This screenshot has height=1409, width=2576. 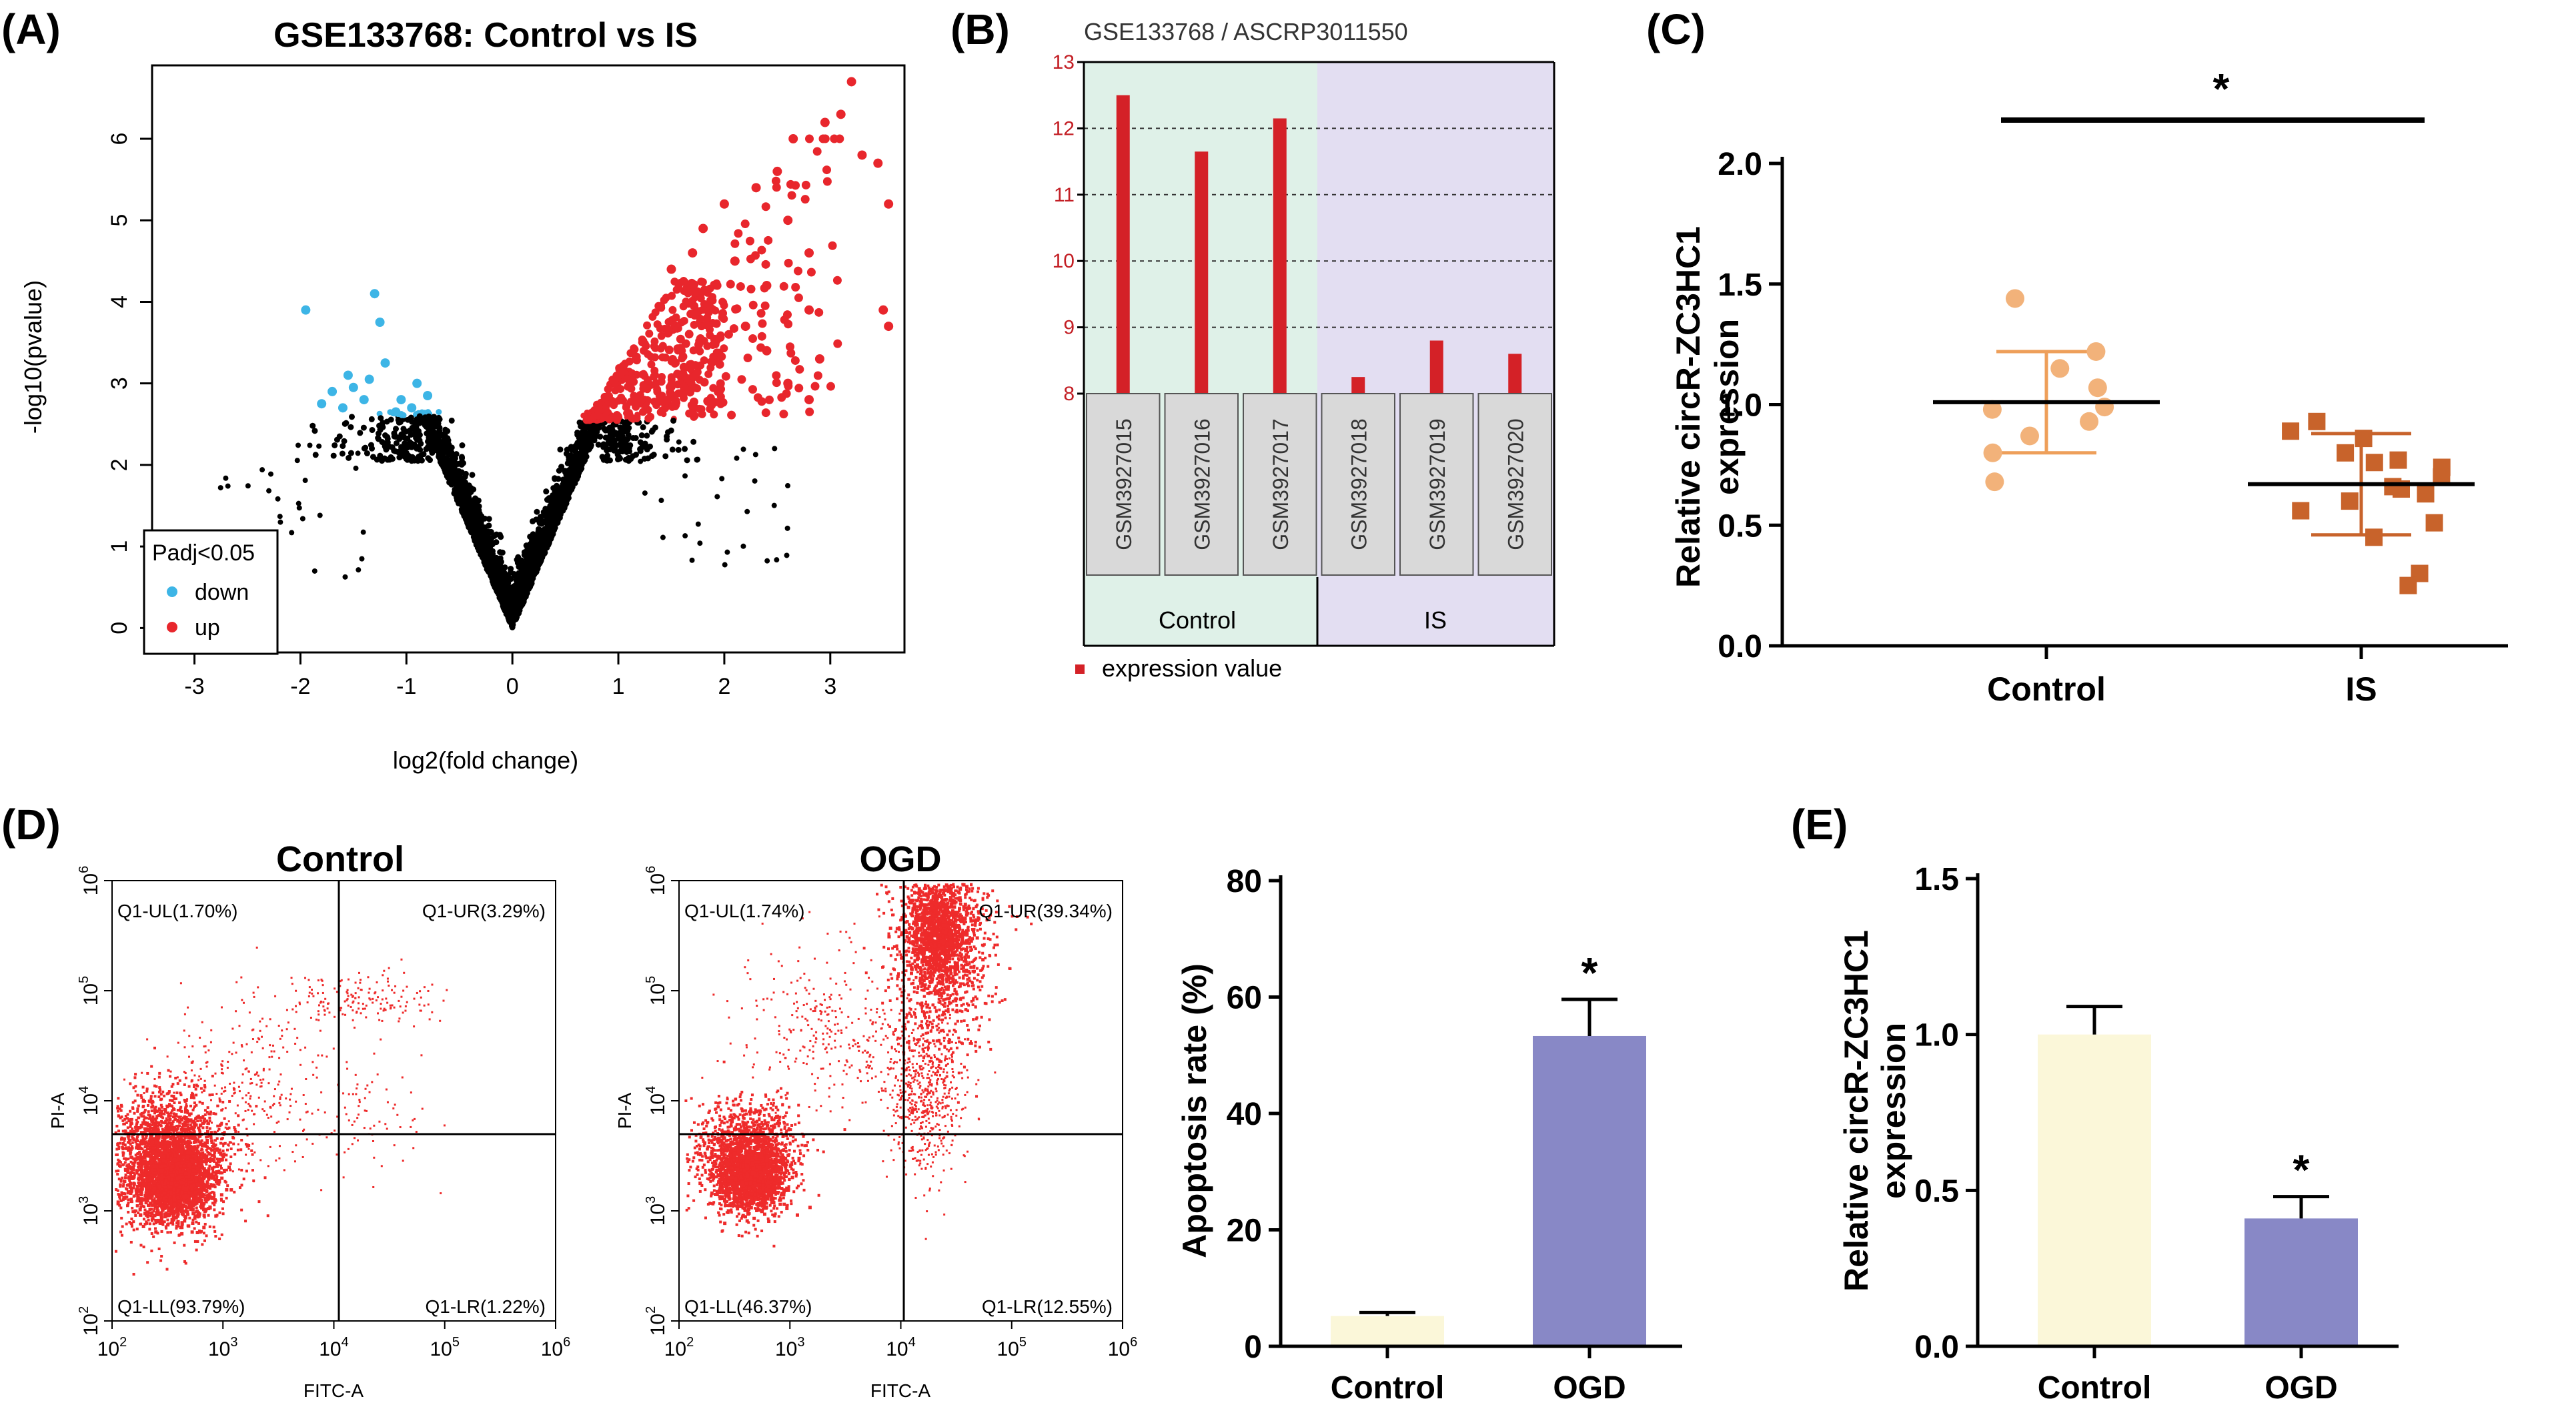 I want to click on dot-plot-y-tick-label: 0.0, so click(x=1740, y=646).